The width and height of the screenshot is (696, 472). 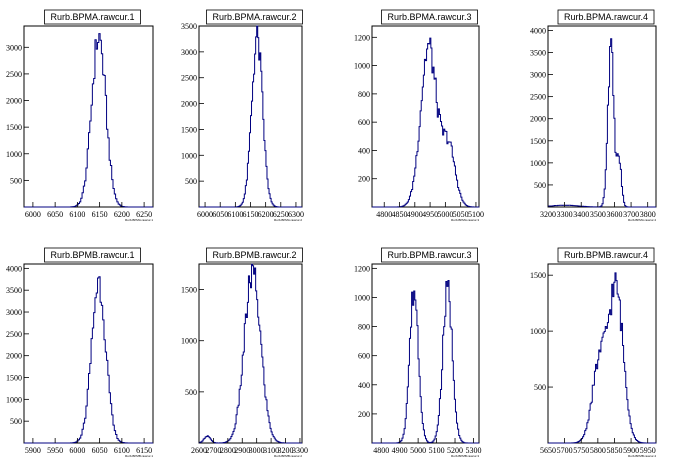 I want to click on x-tick-label: 4800, so click(x=384, y=214).